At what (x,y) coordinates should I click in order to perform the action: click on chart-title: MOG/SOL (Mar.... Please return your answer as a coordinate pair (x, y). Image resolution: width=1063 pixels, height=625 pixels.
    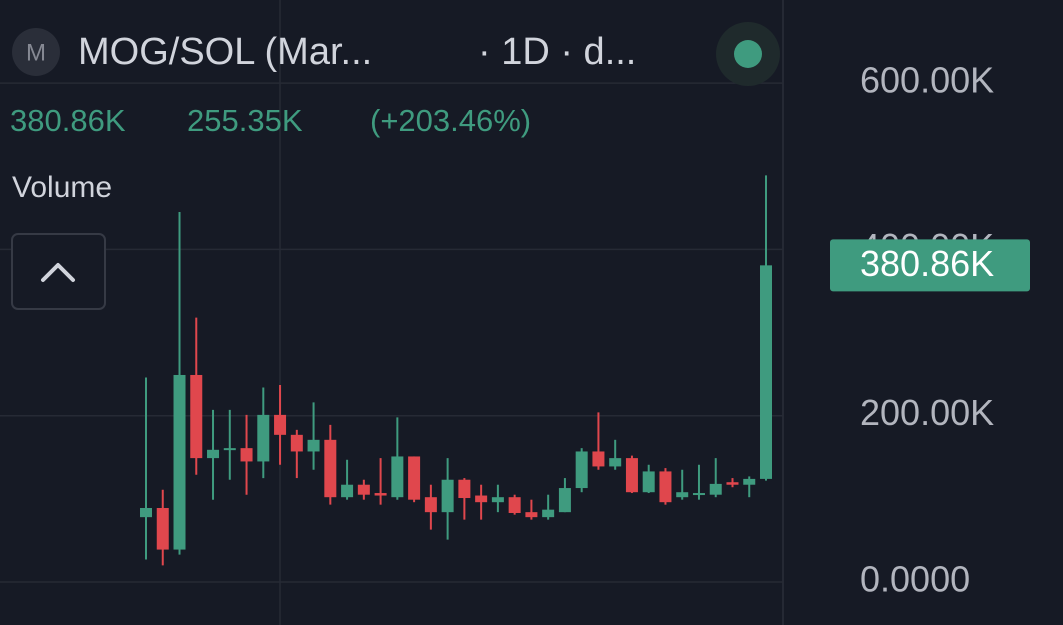
    Looking at the image, I should click on (225, 52).